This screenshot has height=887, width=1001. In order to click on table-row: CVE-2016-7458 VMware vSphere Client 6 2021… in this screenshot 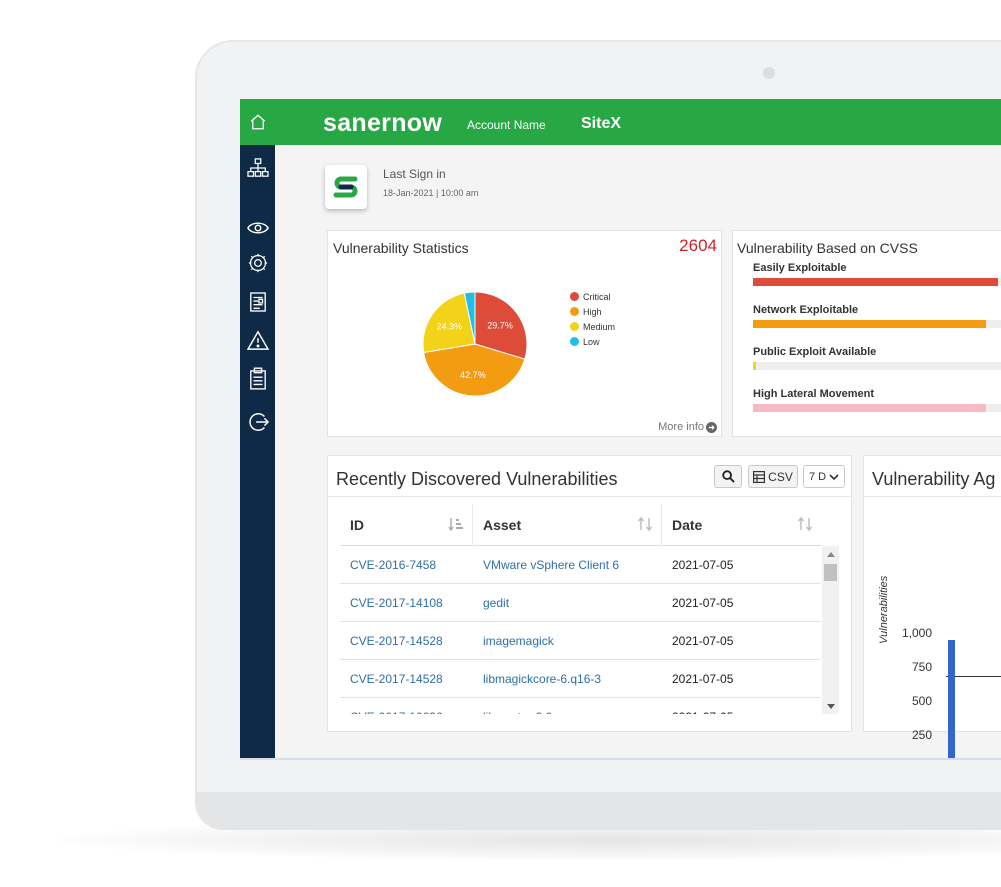, I will do `click(580, 565)`.